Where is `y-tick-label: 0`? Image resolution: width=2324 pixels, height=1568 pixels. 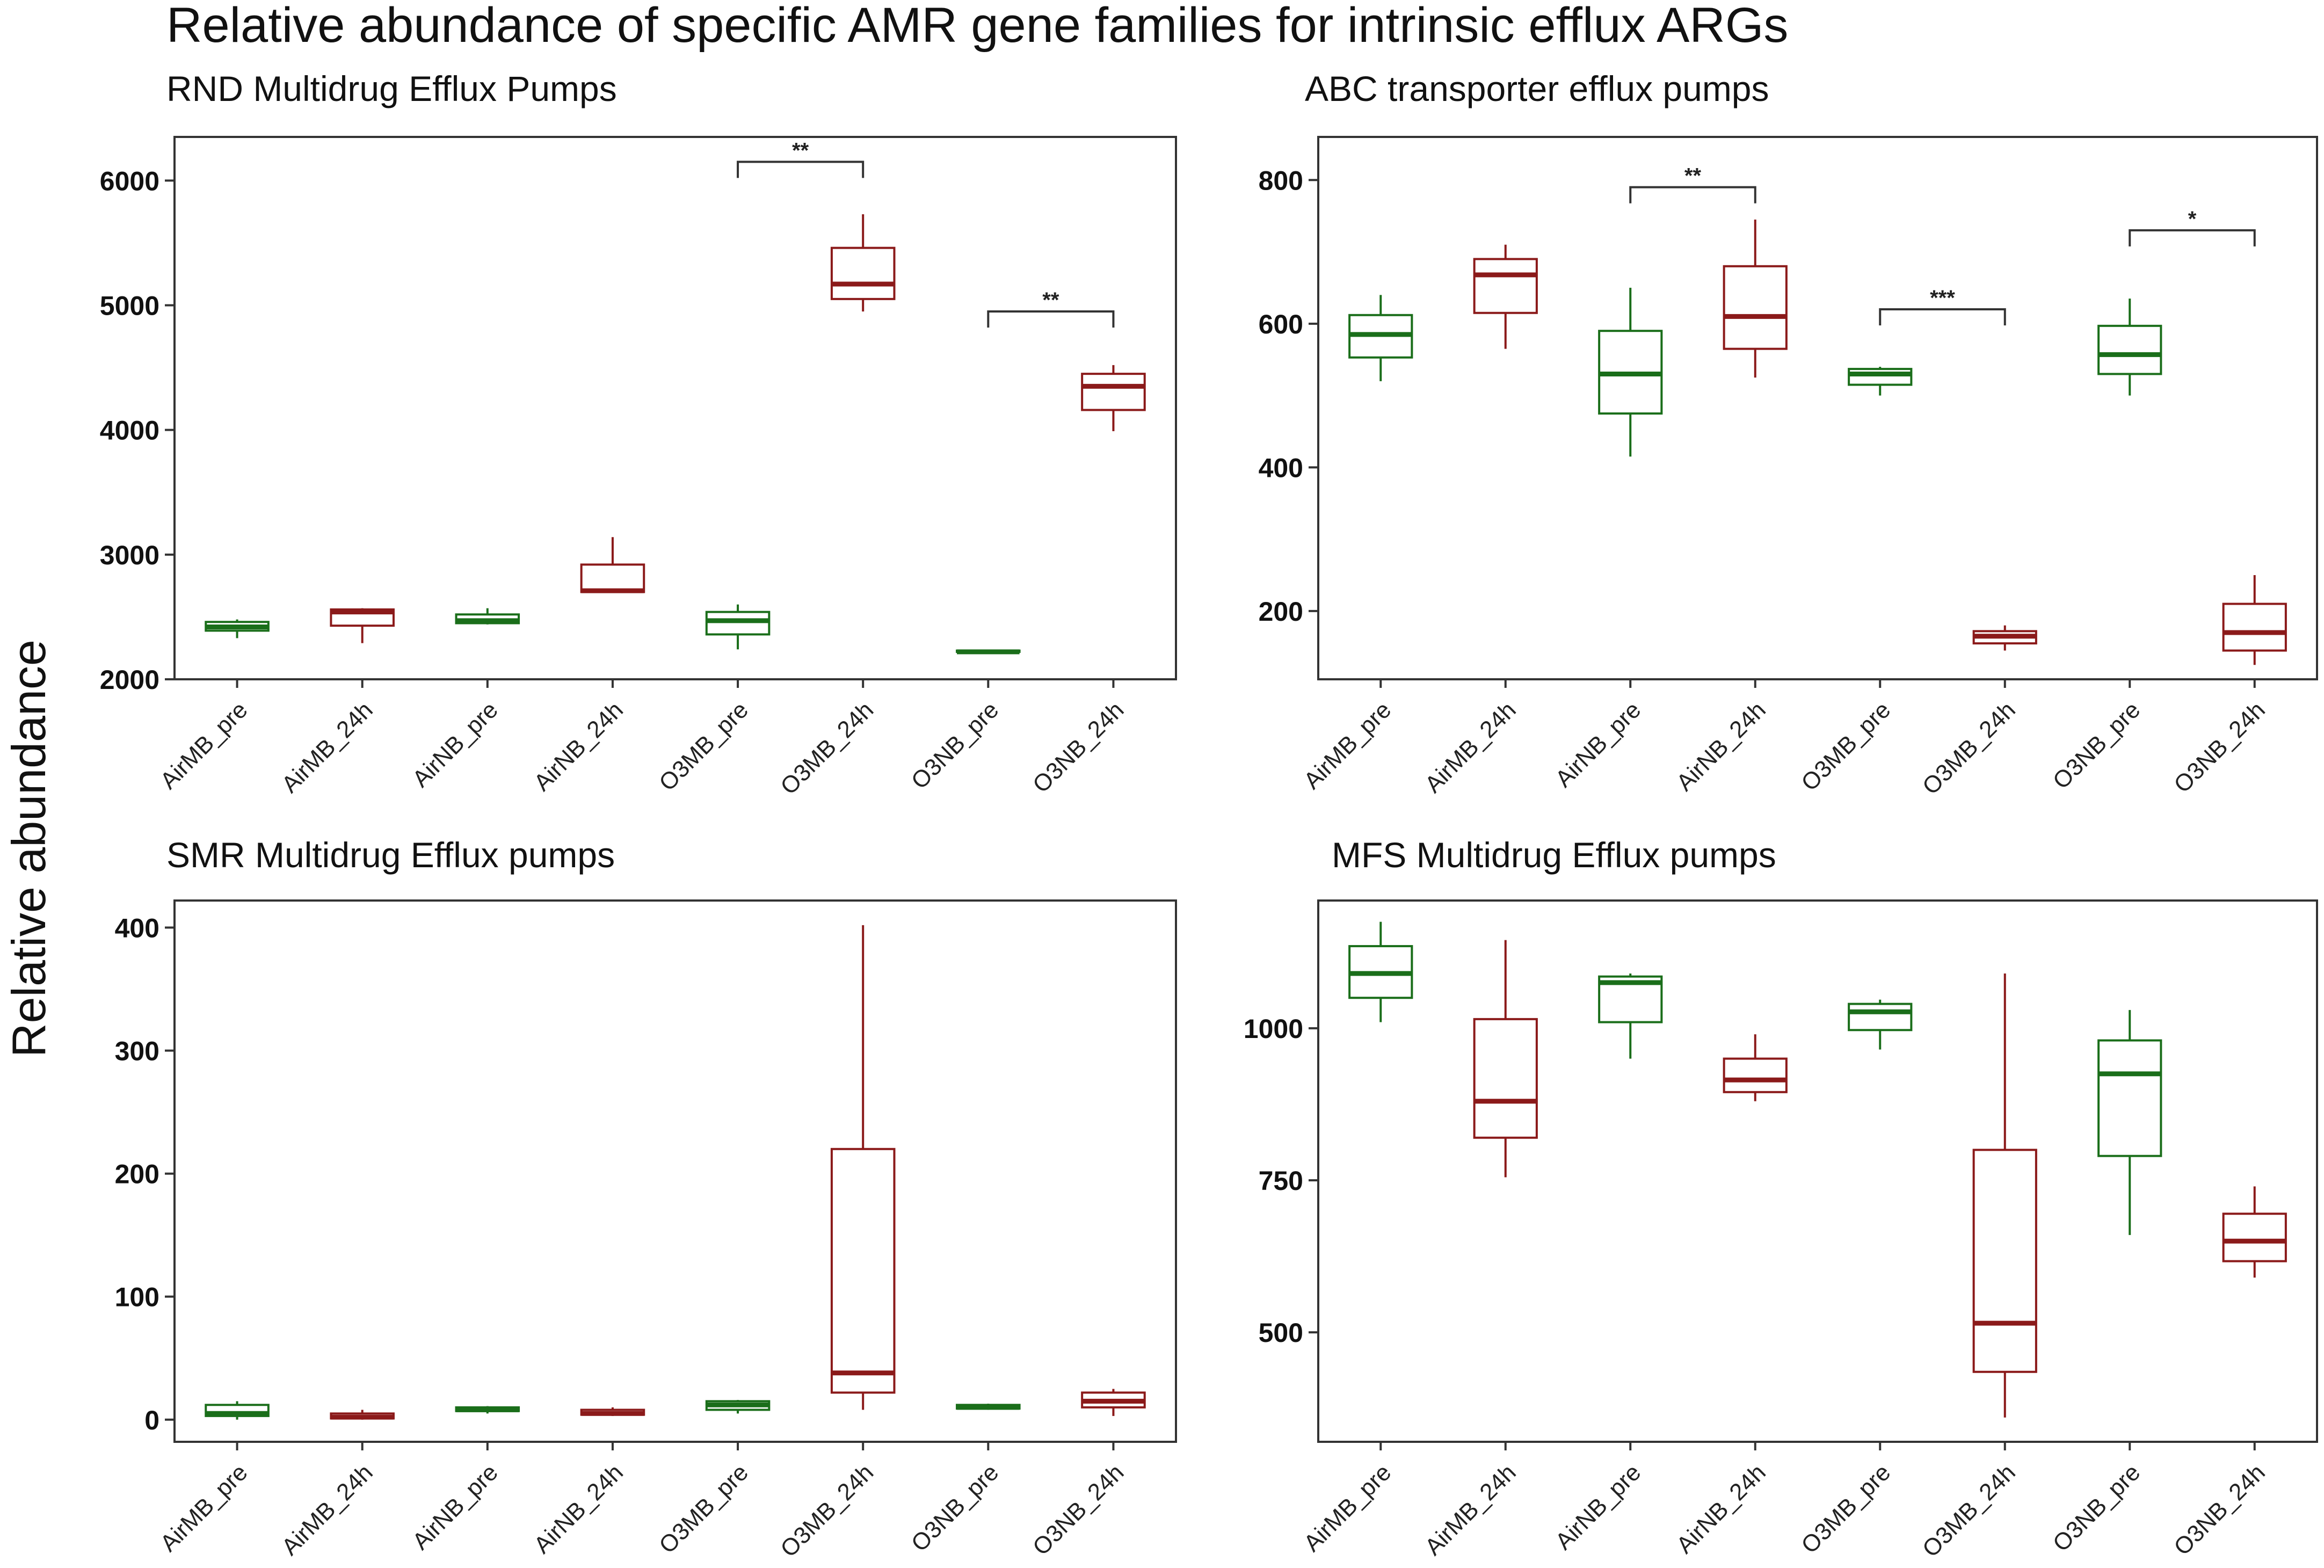
y-tick-label: 0 is located at coordinates (151, 1420).